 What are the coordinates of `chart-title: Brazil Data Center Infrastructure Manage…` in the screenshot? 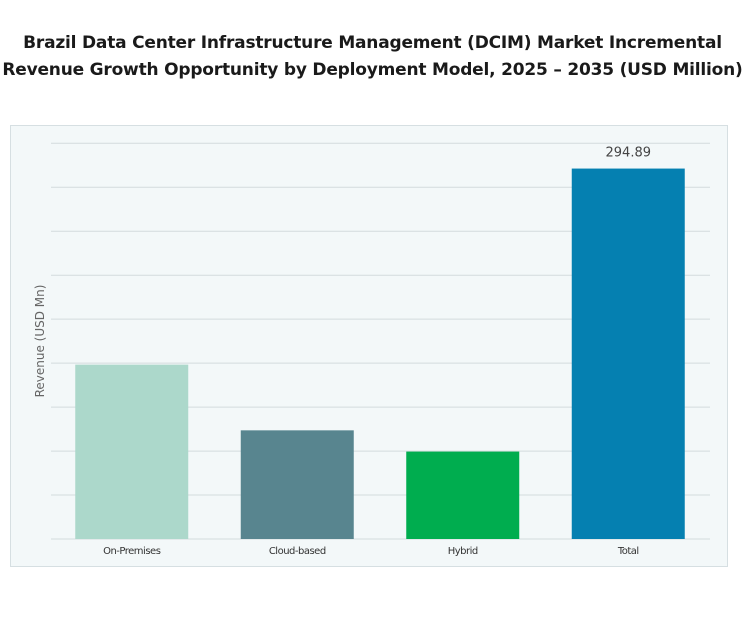 It's located at (372, 56).